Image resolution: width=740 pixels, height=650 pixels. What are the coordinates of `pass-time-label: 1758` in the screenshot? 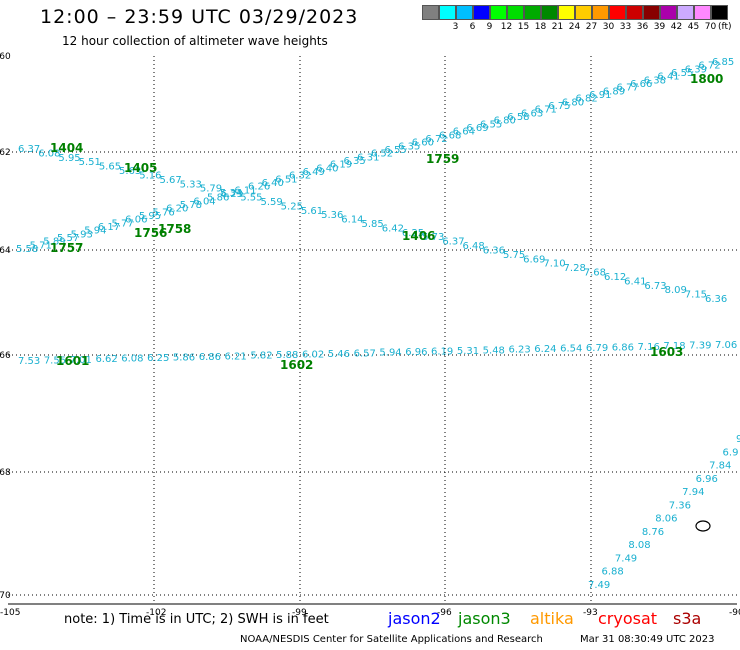 It's located at (174, 229).